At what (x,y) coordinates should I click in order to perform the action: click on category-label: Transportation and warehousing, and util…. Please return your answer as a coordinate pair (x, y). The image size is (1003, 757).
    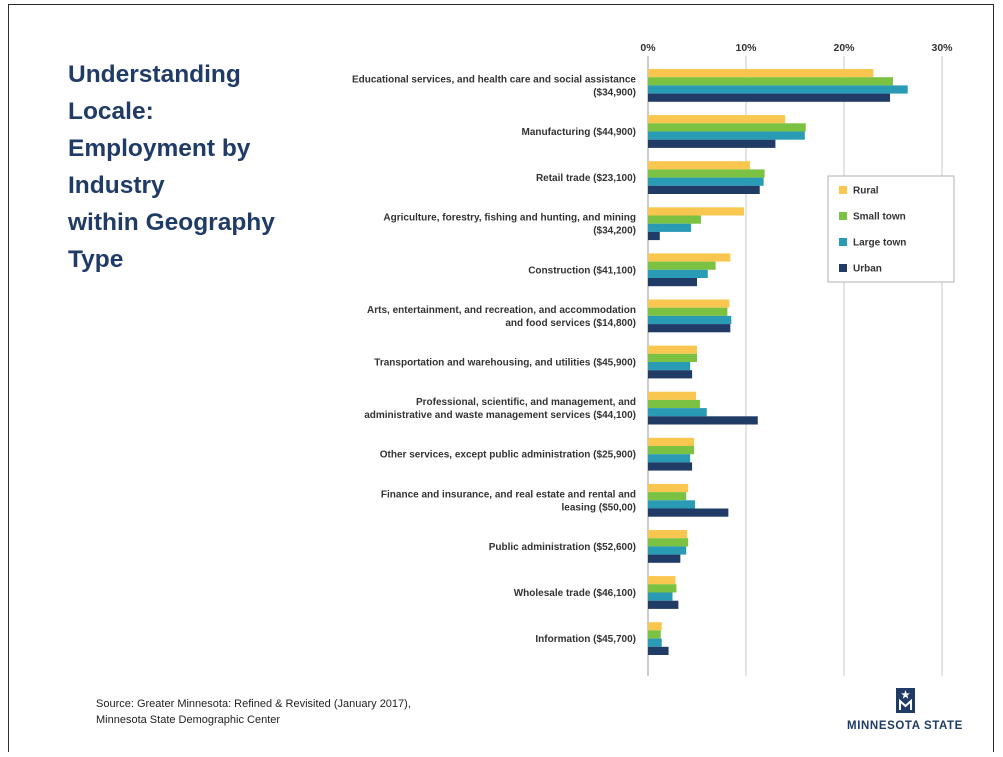
    Looking at the image, I should click on (505, 363).